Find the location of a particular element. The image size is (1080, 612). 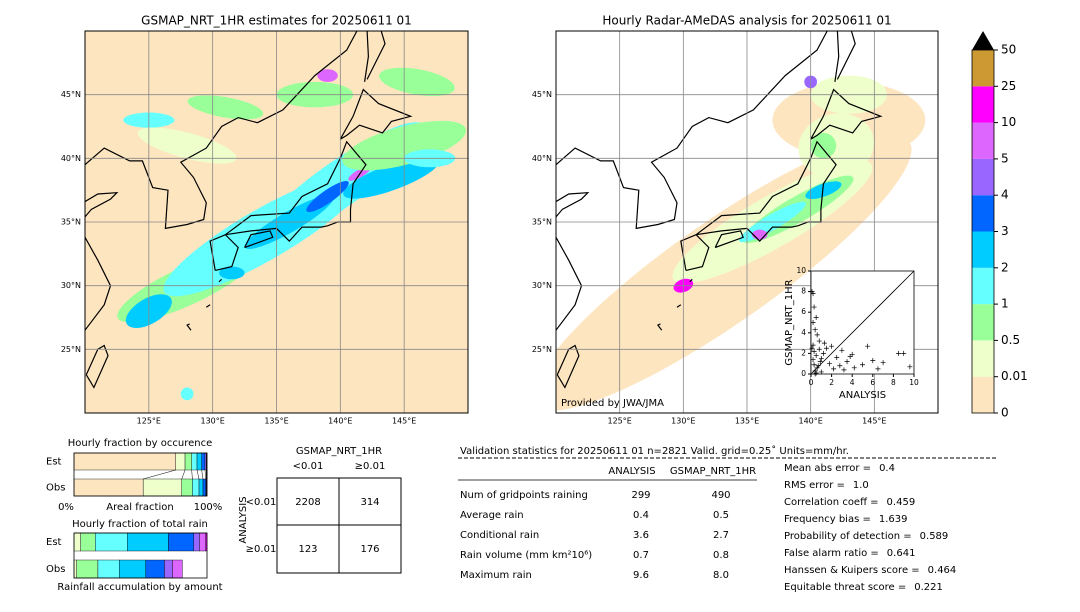

score-label: Frequency bias = is located at coordinates (827, 519).